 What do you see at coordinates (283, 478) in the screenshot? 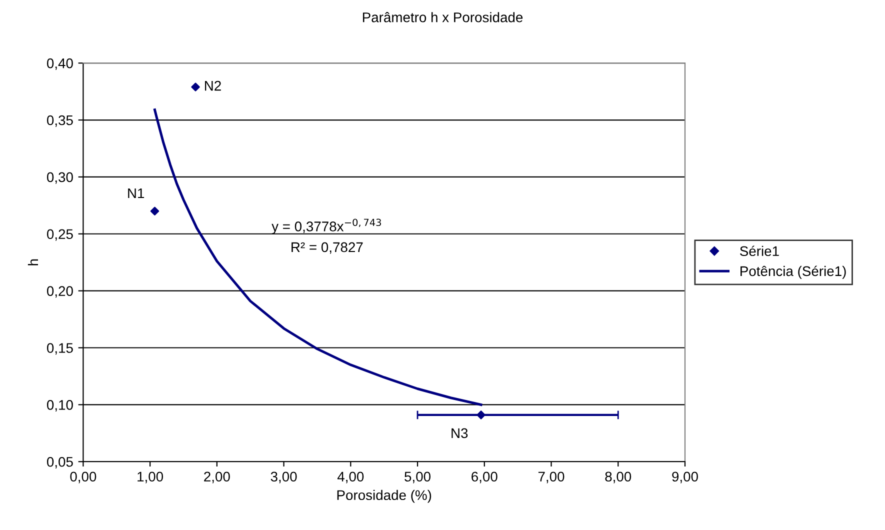
I see `x-tick-label: 3,00` at bounding box center [283, 478].